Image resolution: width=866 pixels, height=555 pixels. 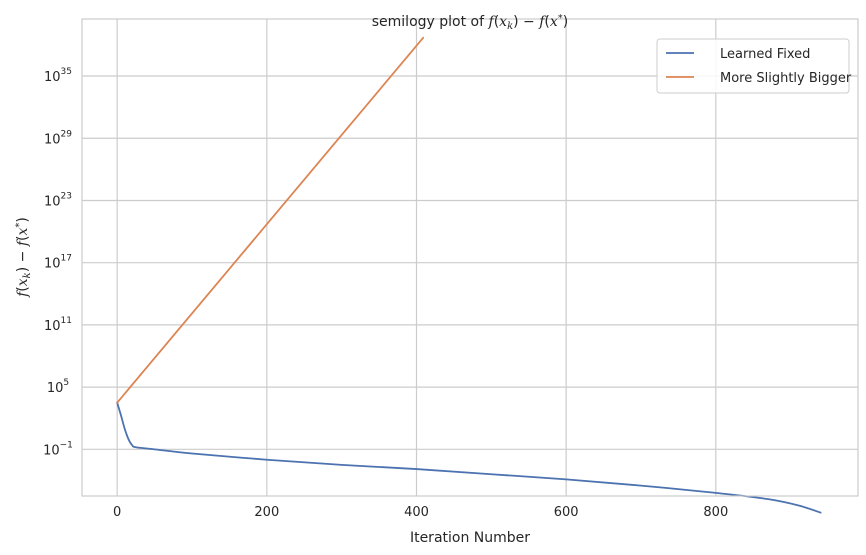 What do you see at coordinates (58, 325) in the screenshot?
I see `y-tick-label: 10¹¹` at bounding box center [58, 325].